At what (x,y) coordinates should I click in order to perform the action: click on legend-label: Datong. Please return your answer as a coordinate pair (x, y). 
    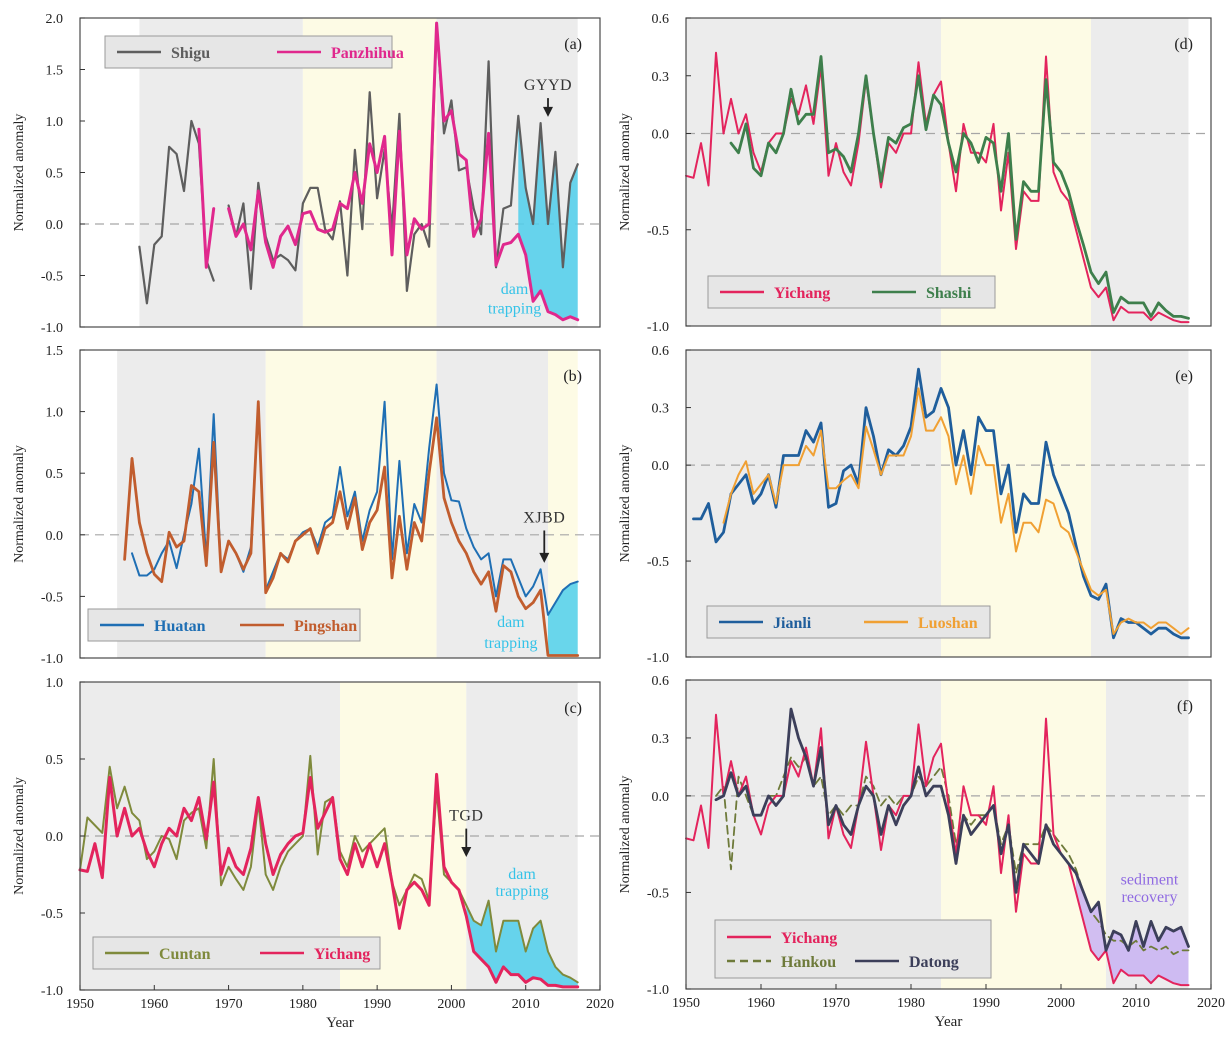
    Looking at the image, I should click on (934, 962).